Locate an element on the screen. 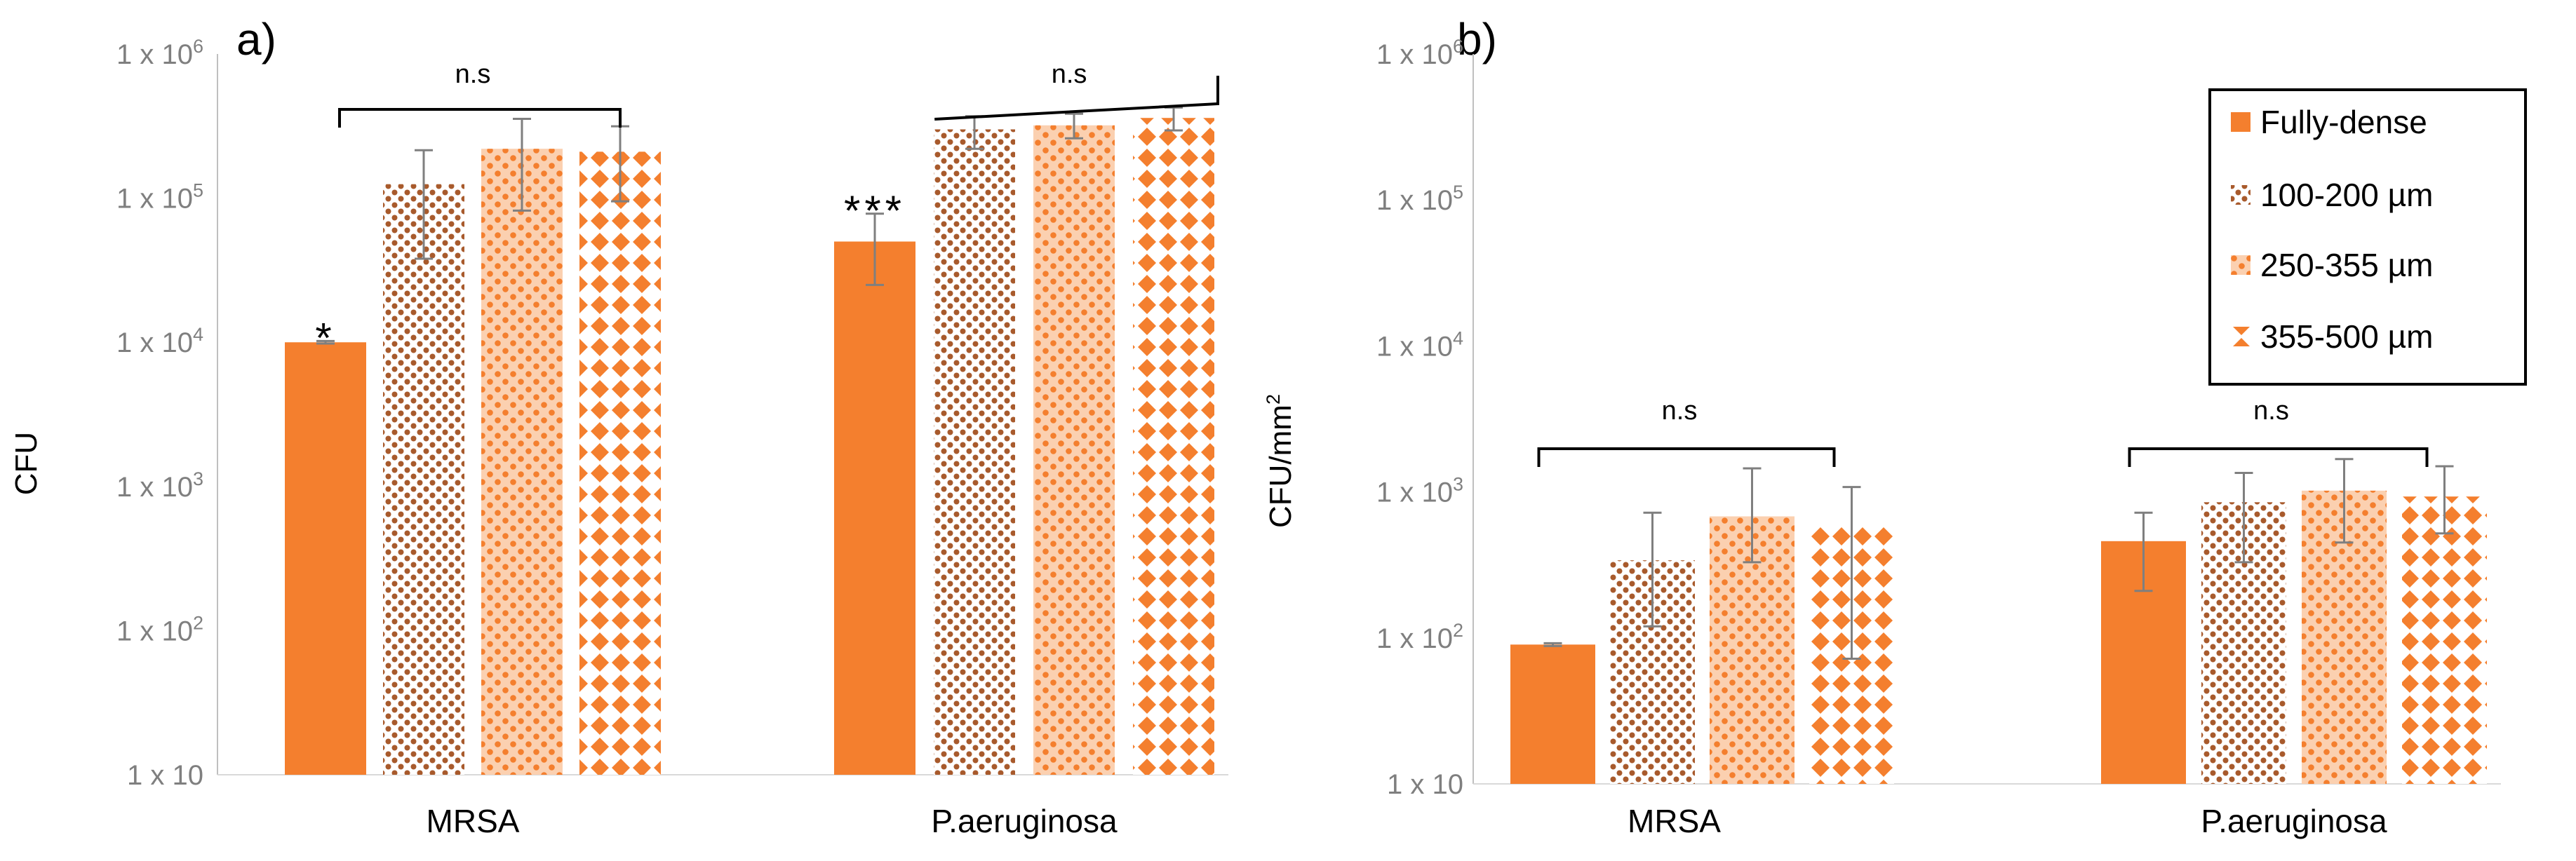 The width and height of the screenshot is (2576, 861). bar-a-mrsa-fully-dense is located at coordinates (325, 558).